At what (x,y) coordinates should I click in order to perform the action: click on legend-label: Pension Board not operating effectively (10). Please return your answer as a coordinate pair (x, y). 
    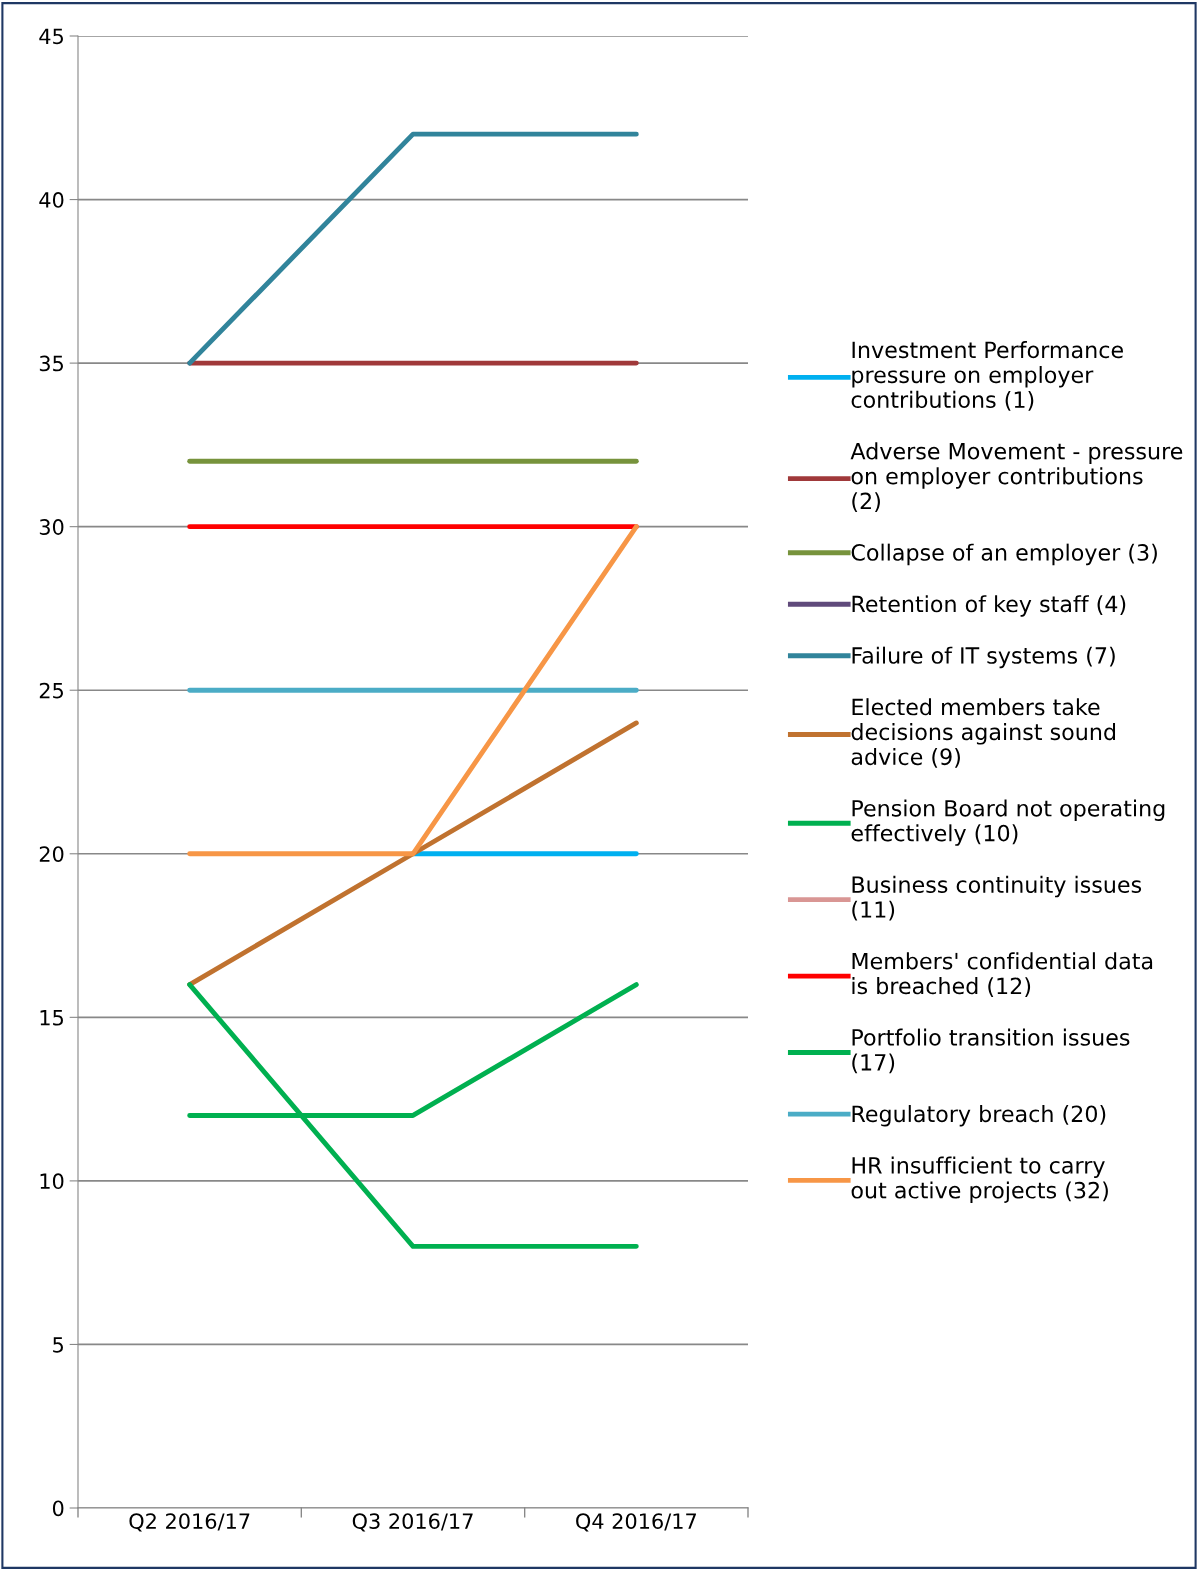
    Looking at the image, I should click on (1008, 822).